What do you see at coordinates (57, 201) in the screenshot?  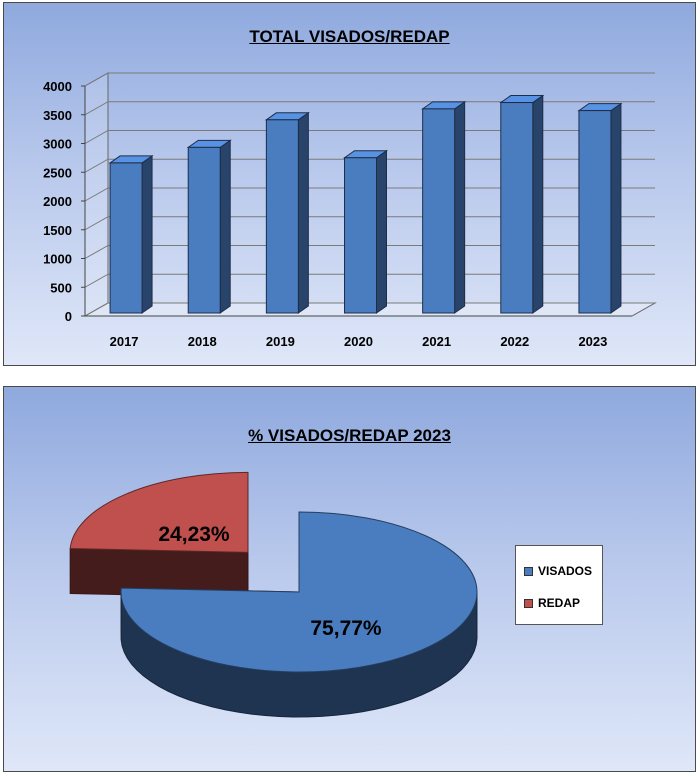 I see `y-tick-label: 2000` at bounding box center [57, 201].